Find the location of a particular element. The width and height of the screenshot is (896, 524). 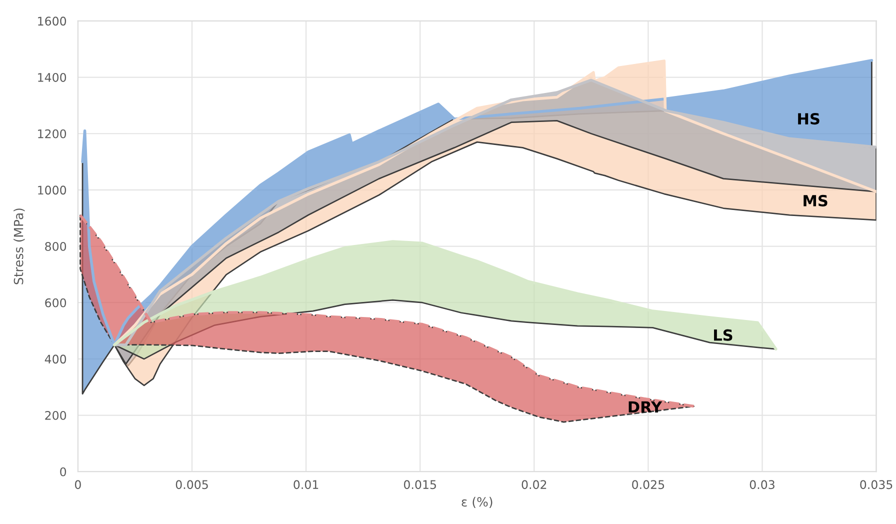

y-tick-label: 0 is located at coordinates (63, 471).